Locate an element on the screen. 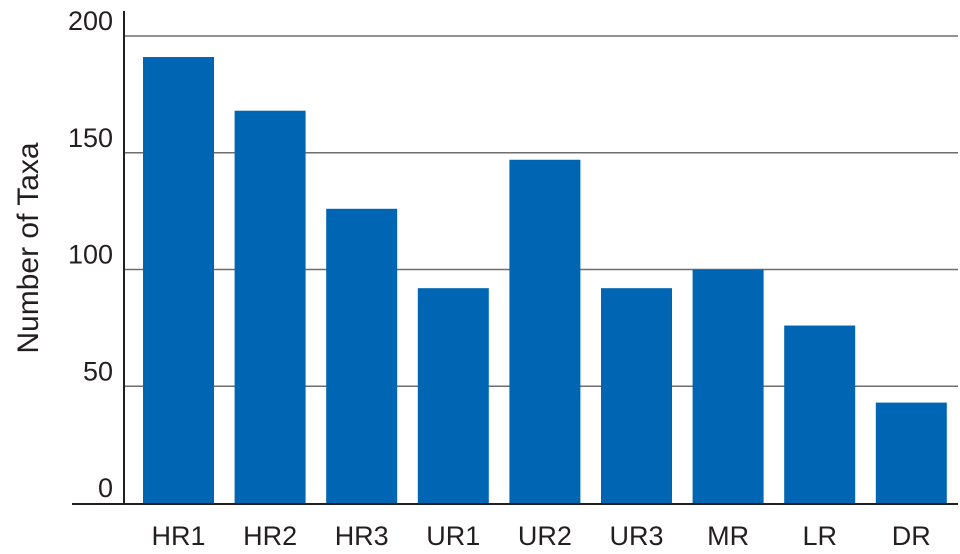 The image size is (960, 554). y-tick-label: 150 is located at coordinates (90, 138).